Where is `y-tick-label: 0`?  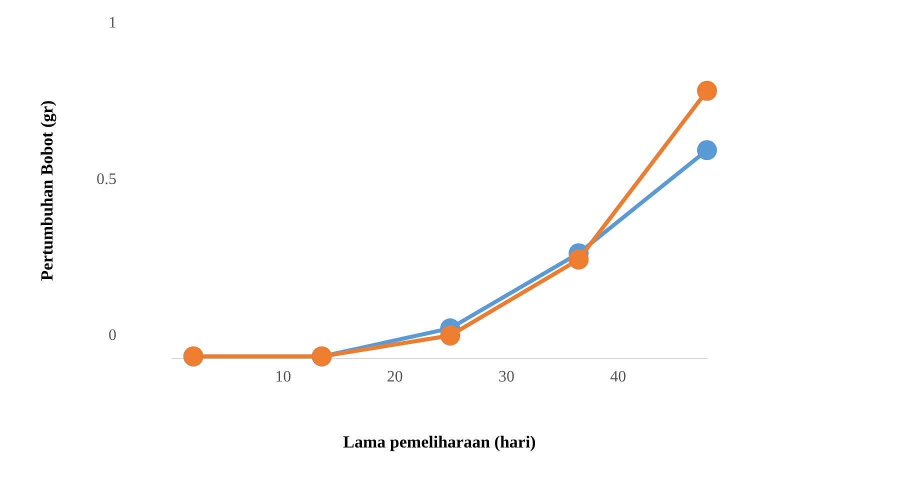 y-tick-label: 0 is located at coordinates (112, 335).